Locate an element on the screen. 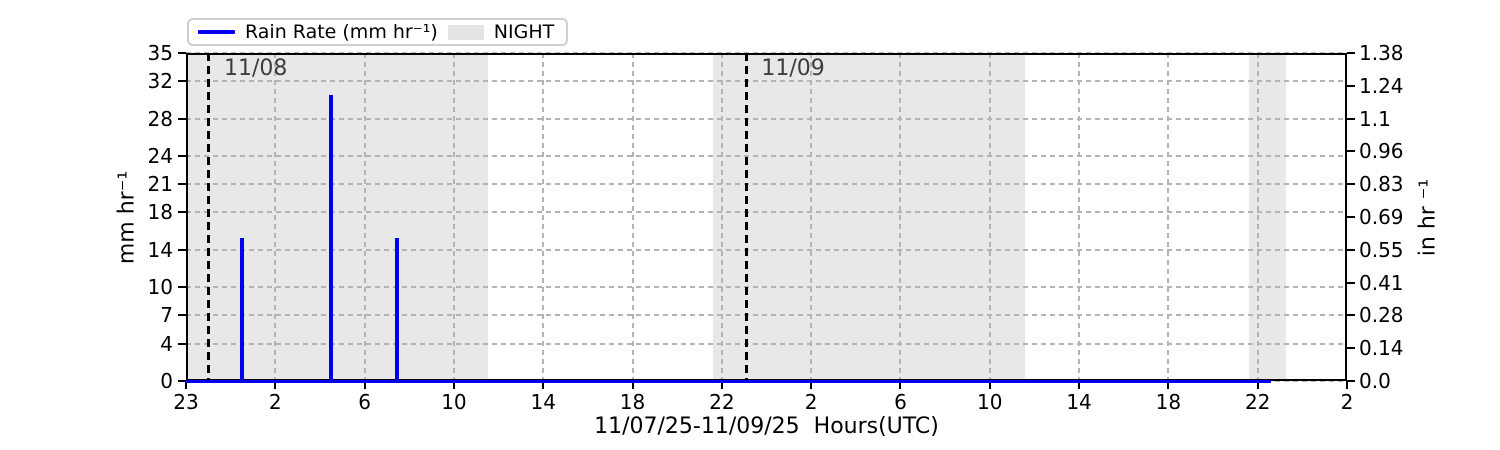  y-axis-tick-label-right: 0.28 is located at coordinates (1381, 315).